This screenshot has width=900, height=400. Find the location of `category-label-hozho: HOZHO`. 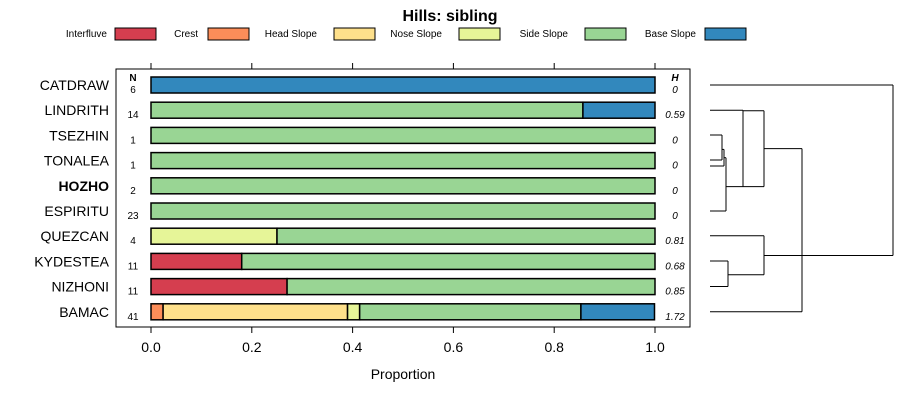

category-label-hozho: HOZHO is located at coordinates (83, 186).